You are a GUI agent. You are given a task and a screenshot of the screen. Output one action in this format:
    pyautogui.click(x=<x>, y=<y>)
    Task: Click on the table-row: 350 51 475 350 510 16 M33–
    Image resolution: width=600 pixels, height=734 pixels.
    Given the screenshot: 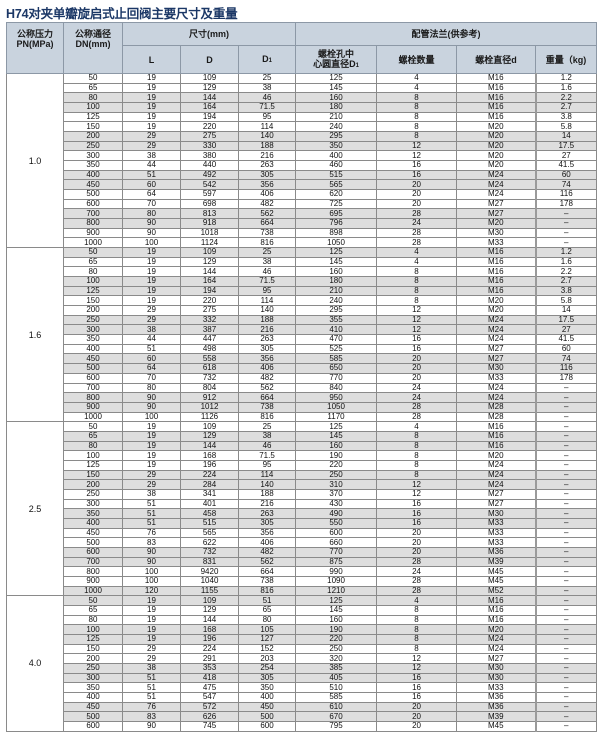 What is the action you would take?
    pyautogui.click(x=302, y=687)
    